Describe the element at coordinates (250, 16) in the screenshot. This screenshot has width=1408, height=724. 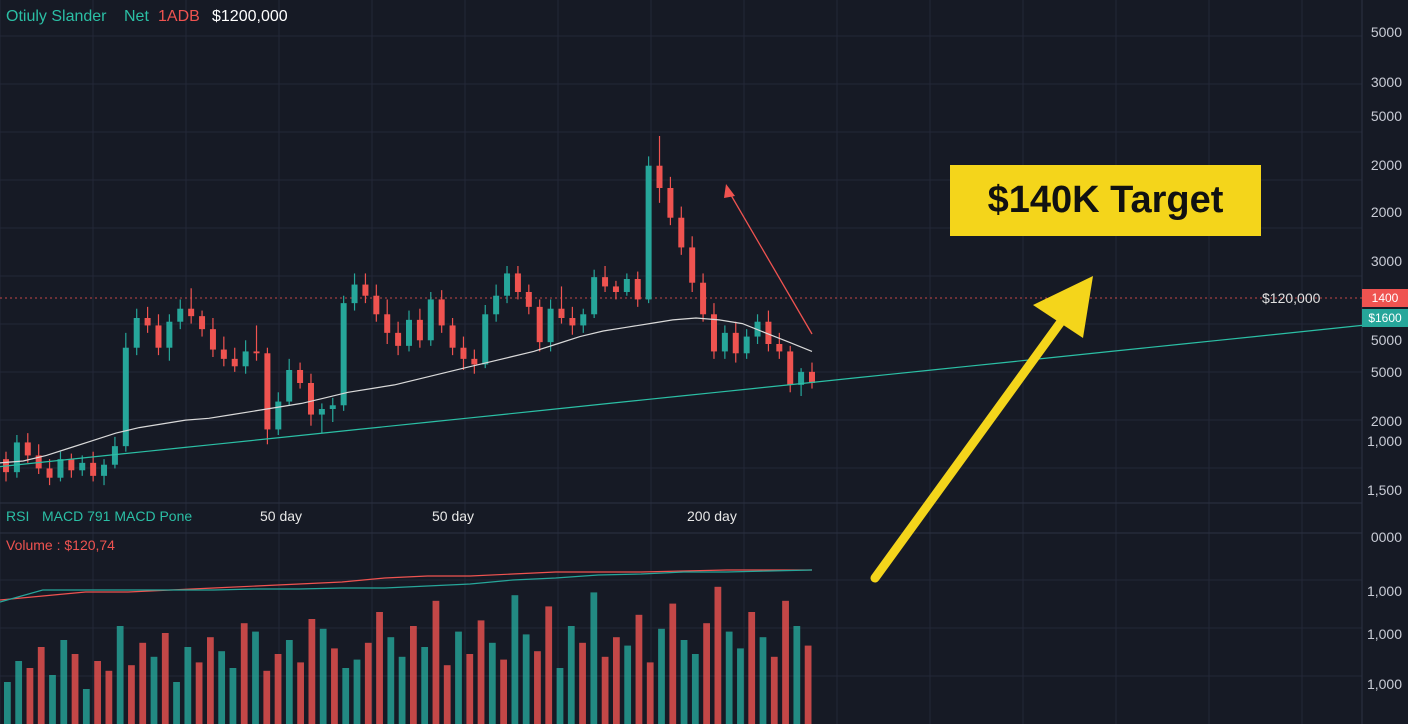
I see `header-price: $1200,000` at that location.